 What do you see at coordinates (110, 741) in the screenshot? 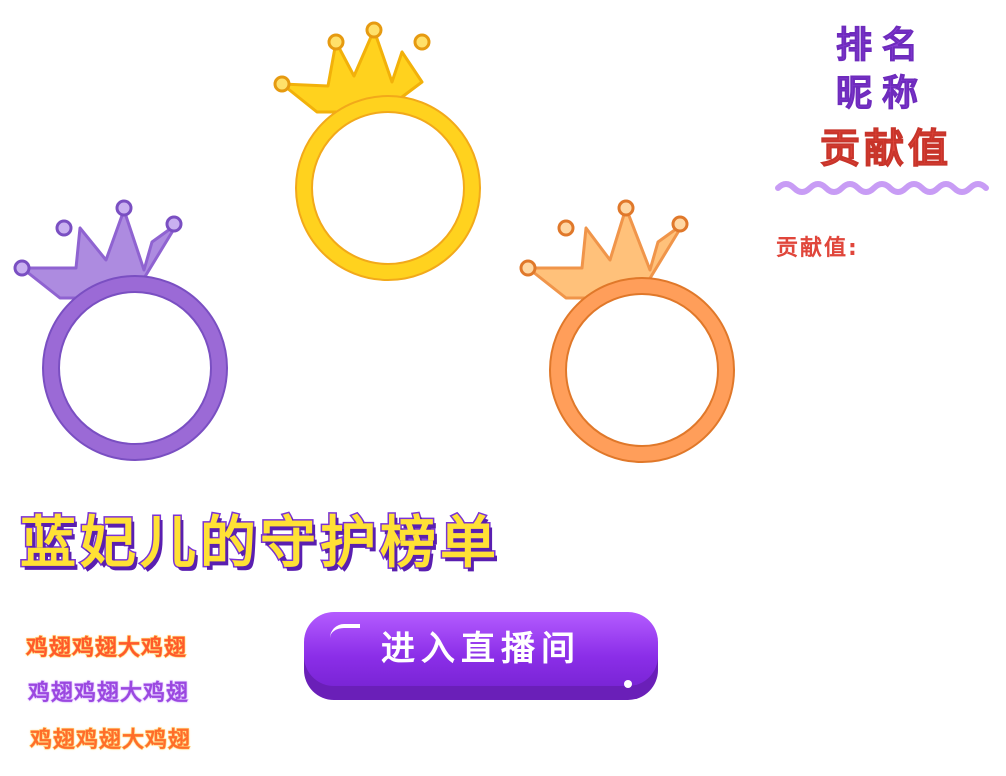
I see `sample-name-3: 鸡翅鸡翅大鸡翅` at bounding box center [110, 741].